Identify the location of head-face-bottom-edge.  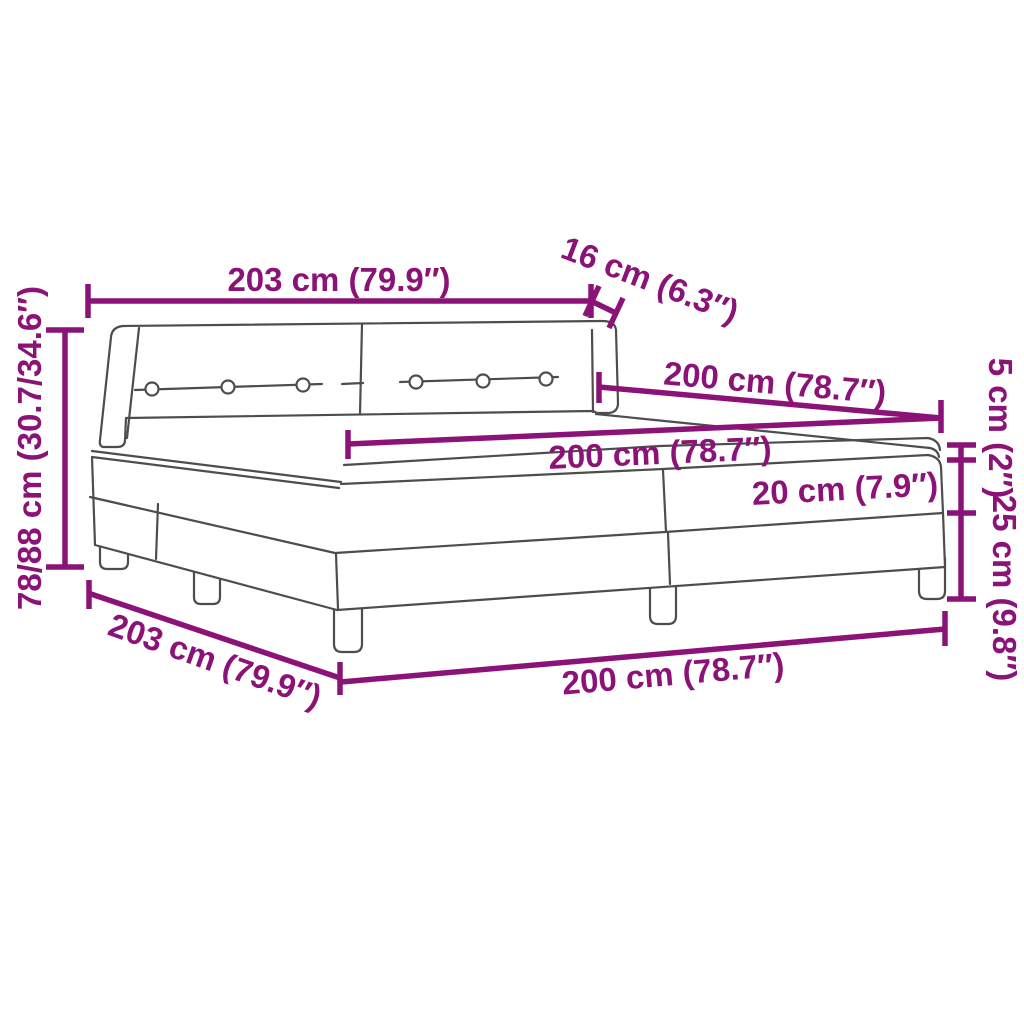
(216, 577).